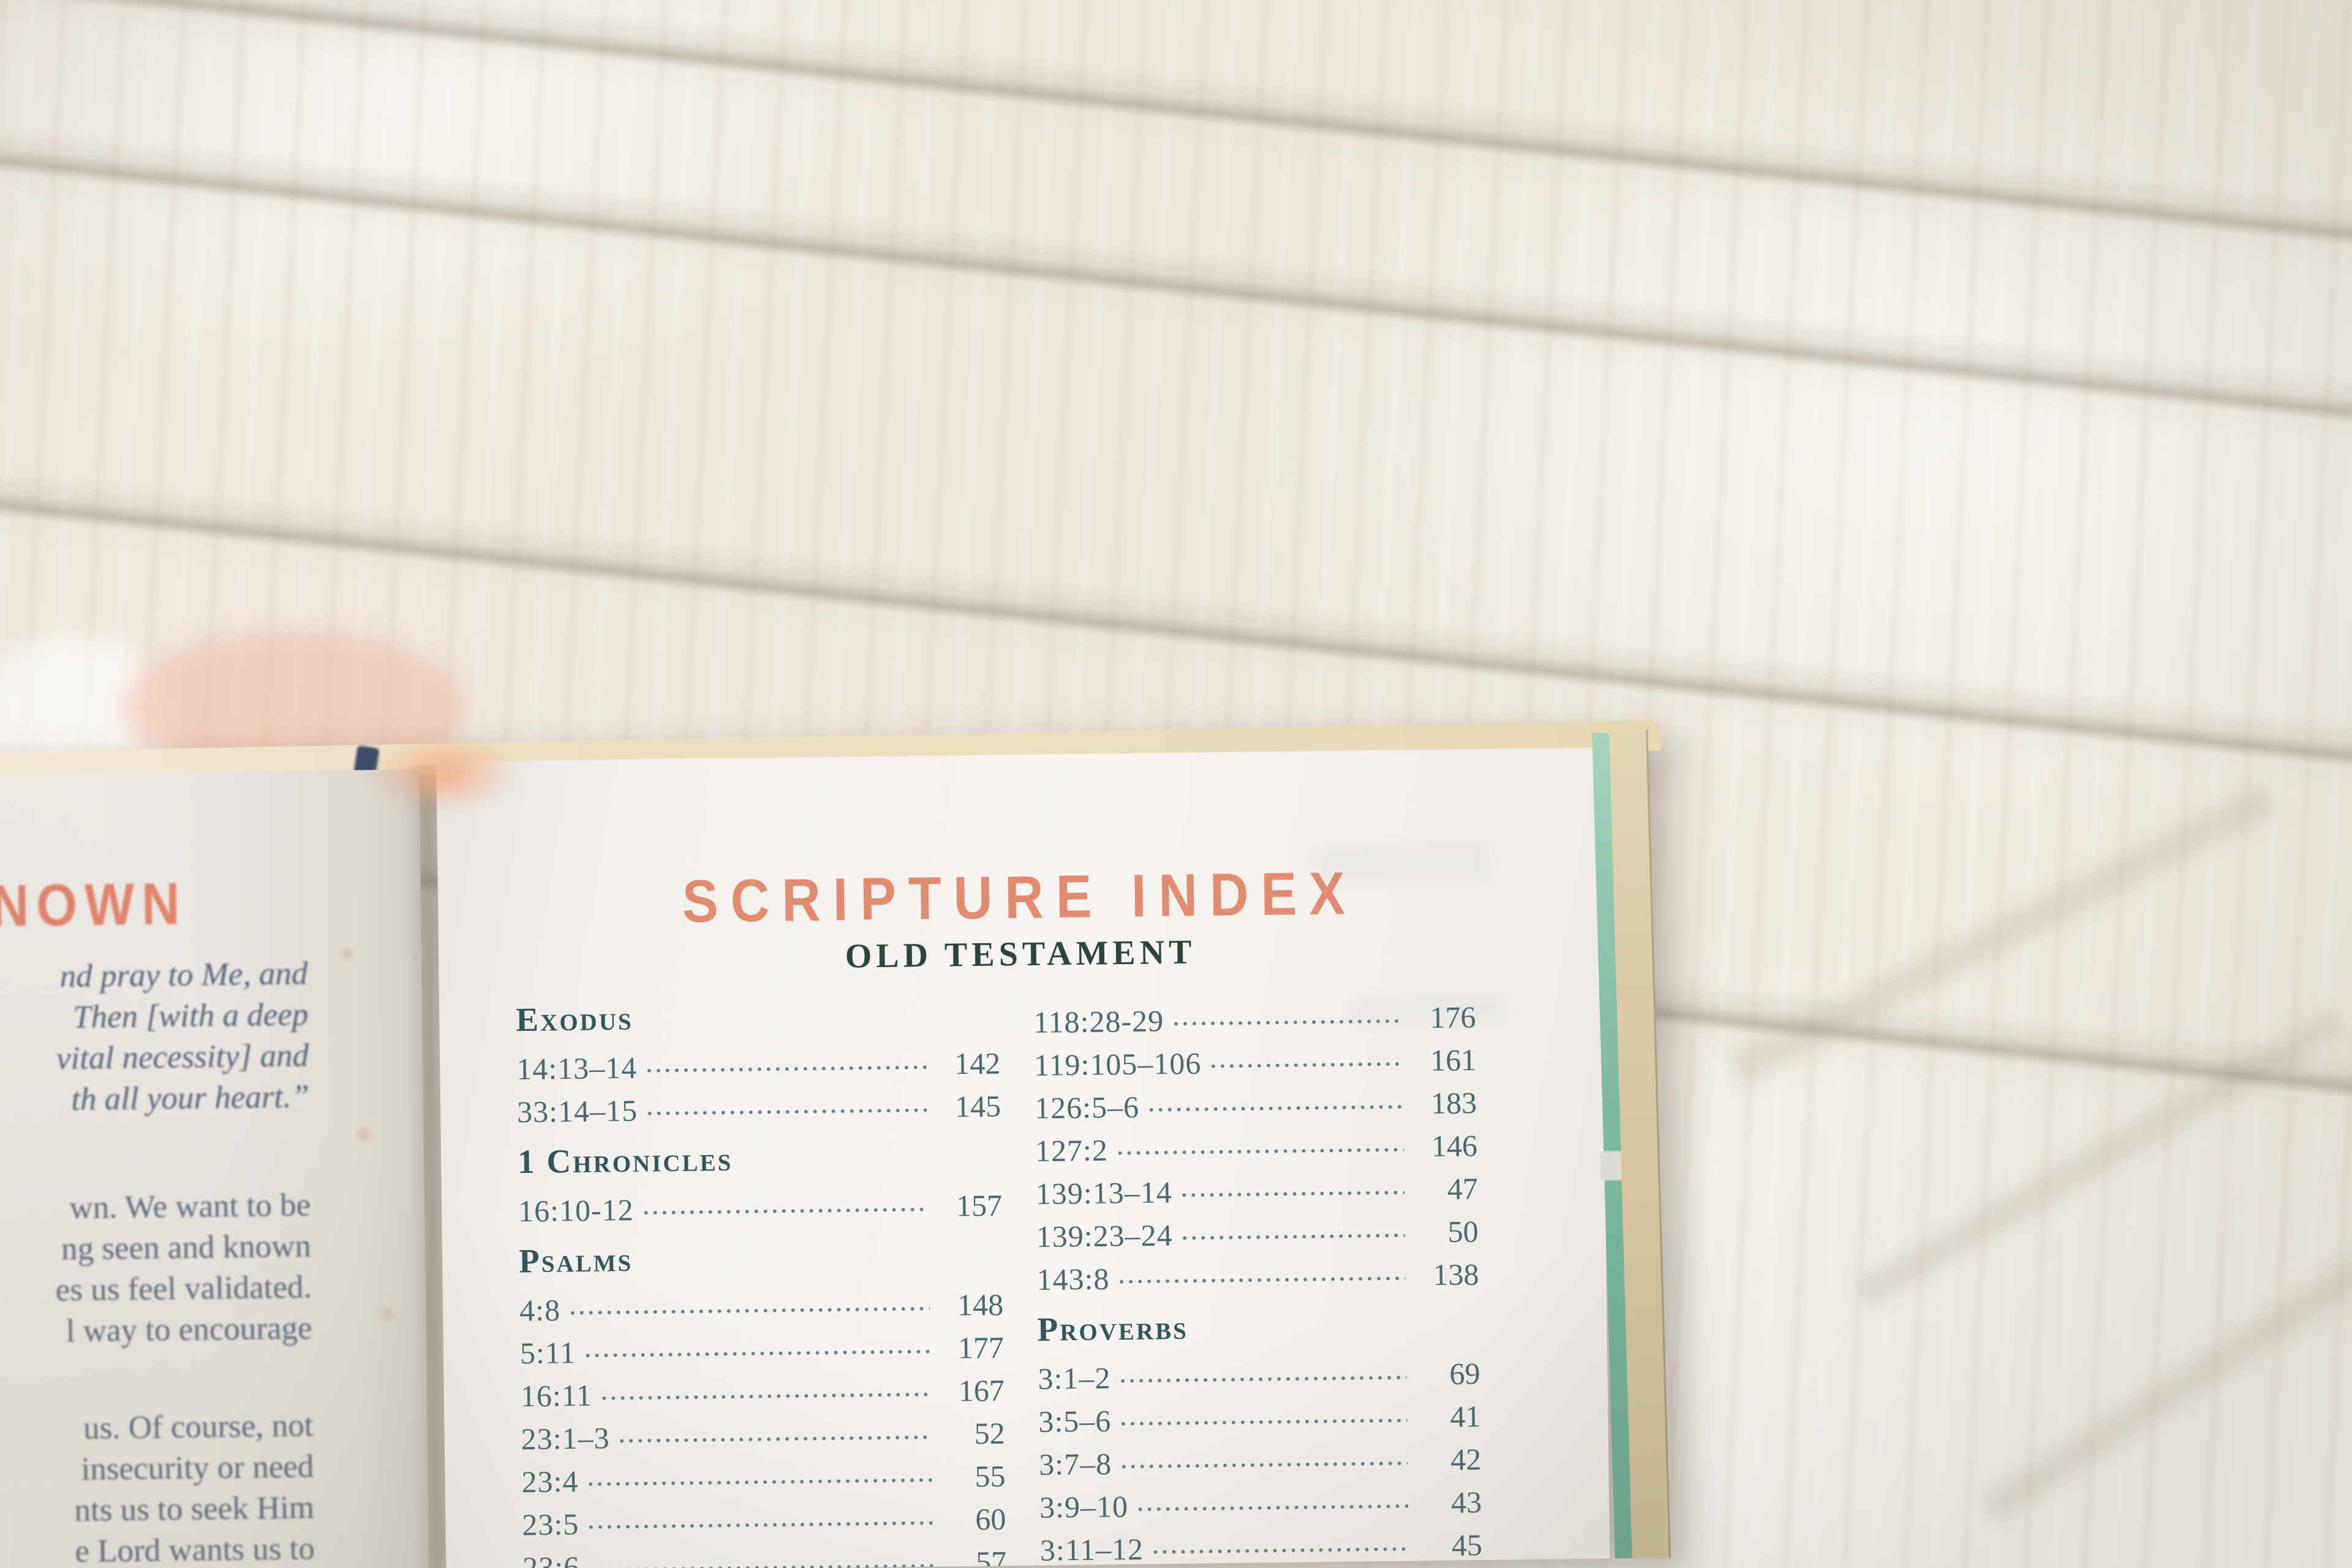  I want to click on page-number: 50, so click(1463, 1232).